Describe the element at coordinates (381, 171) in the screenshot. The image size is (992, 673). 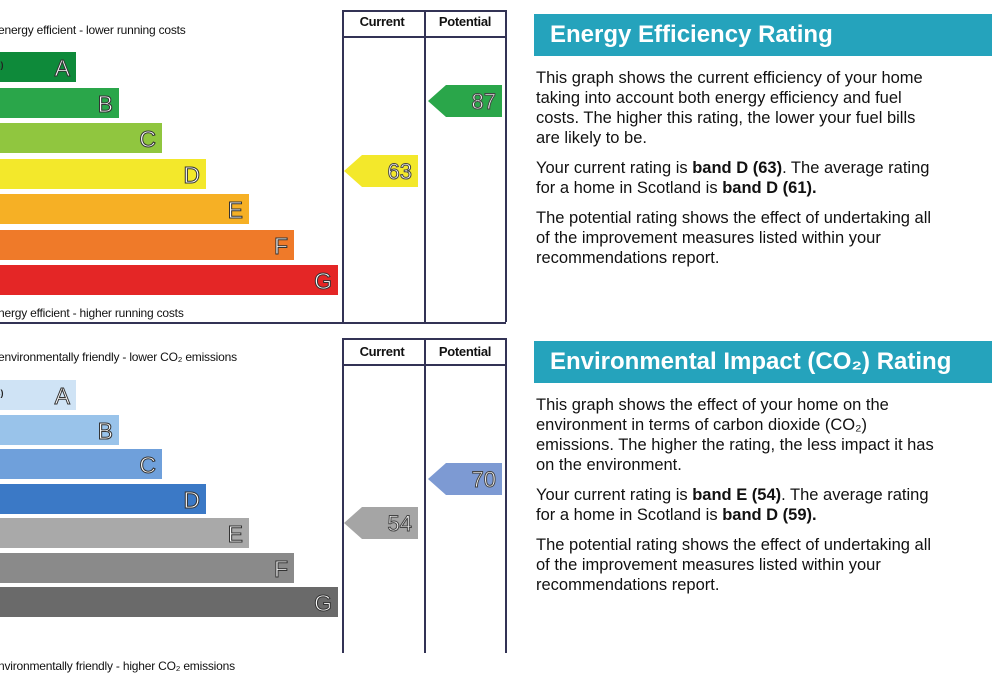
I see `current-rating-arrow: 63` at that location.